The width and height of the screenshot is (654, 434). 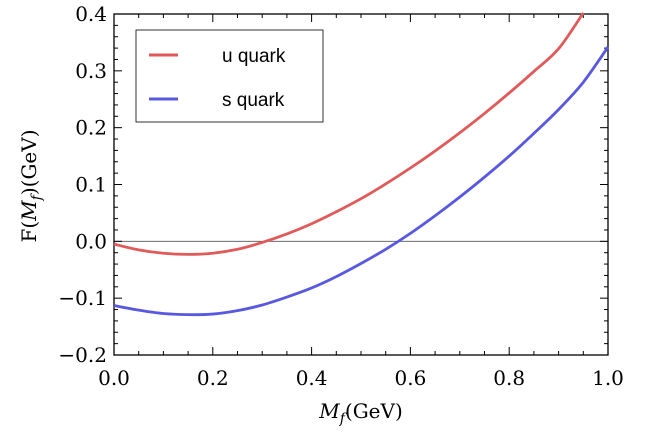 What do you see at coordinates (608, 378) in the screenshot?
I see `x-tick-label: 1.0` at bounding box center [608, 378].